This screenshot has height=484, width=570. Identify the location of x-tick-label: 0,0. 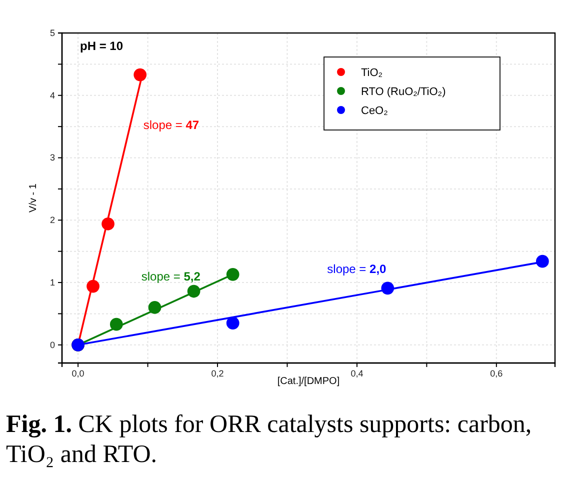
(78, 373).